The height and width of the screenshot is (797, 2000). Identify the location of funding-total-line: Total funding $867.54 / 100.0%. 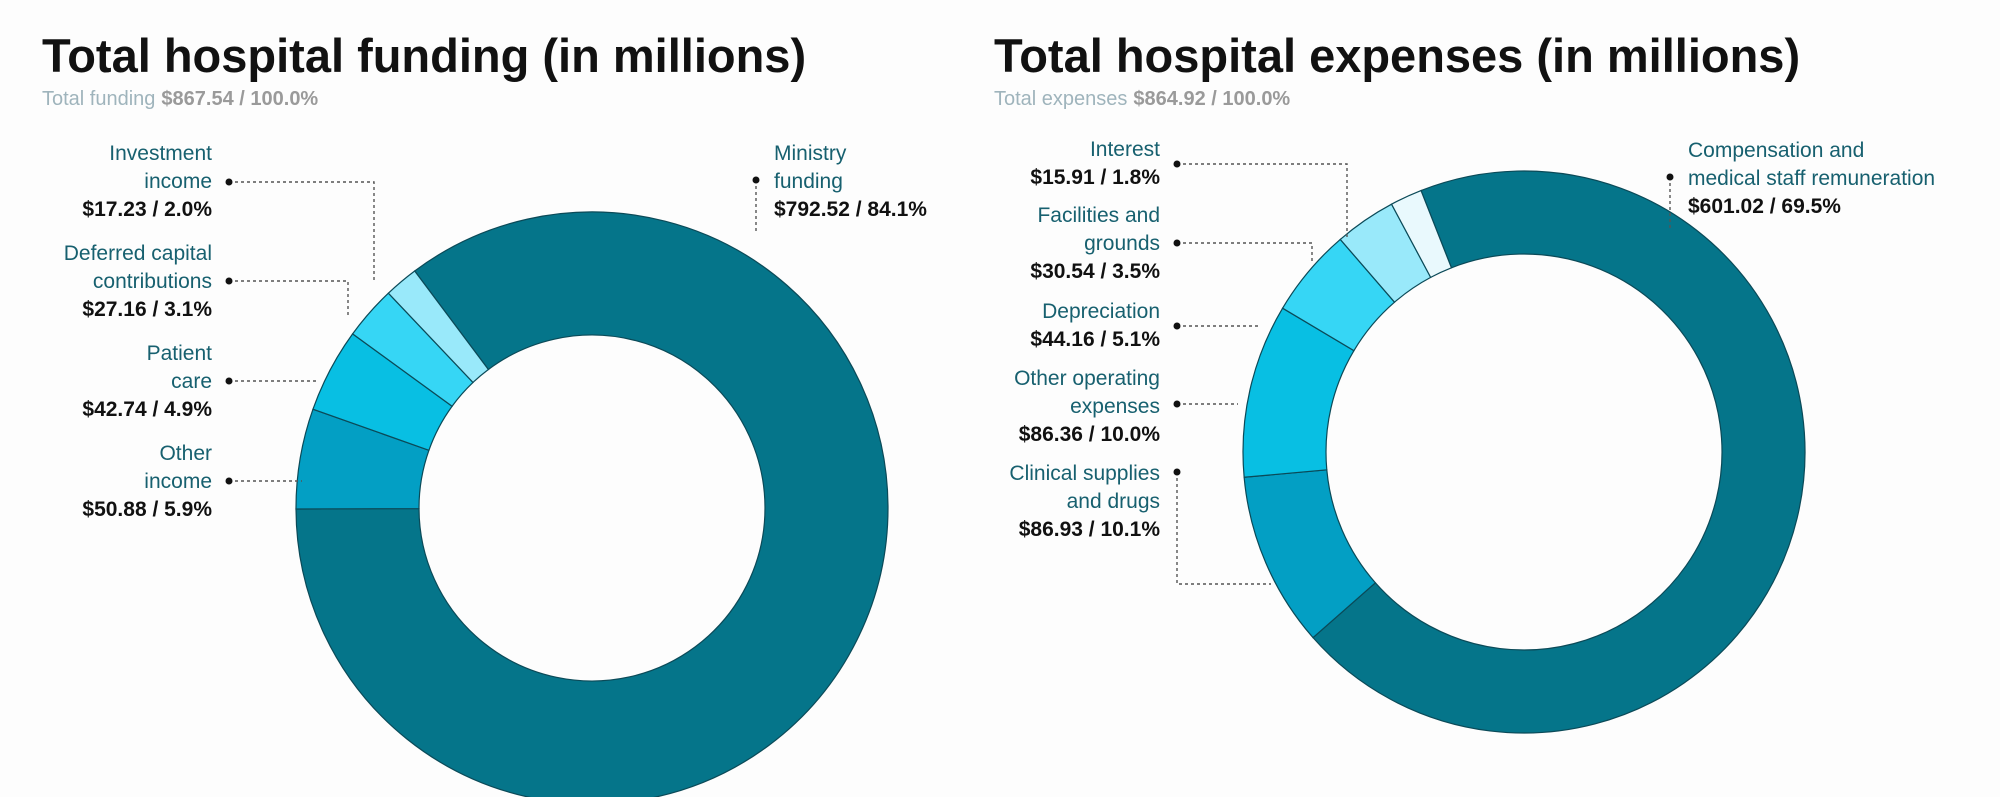
(180, 99).